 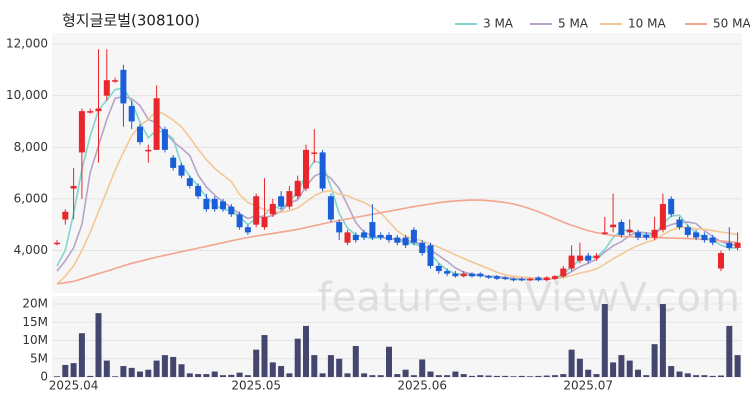 I want to click on y-tick-label: 8,000, so click(x=31, y=147).